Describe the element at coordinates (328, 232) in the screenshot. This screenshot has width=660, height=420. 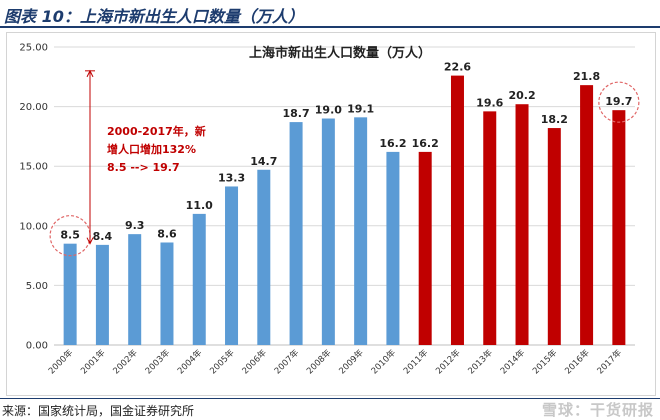
I see `bar-2008年` at that location.